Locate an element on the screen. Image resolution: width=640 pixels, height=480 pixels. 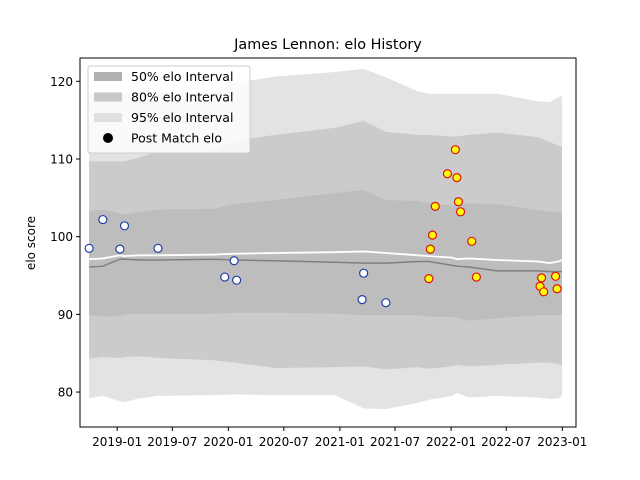
x-tick-label: 2022-07 is located at coordinates (506, 442).